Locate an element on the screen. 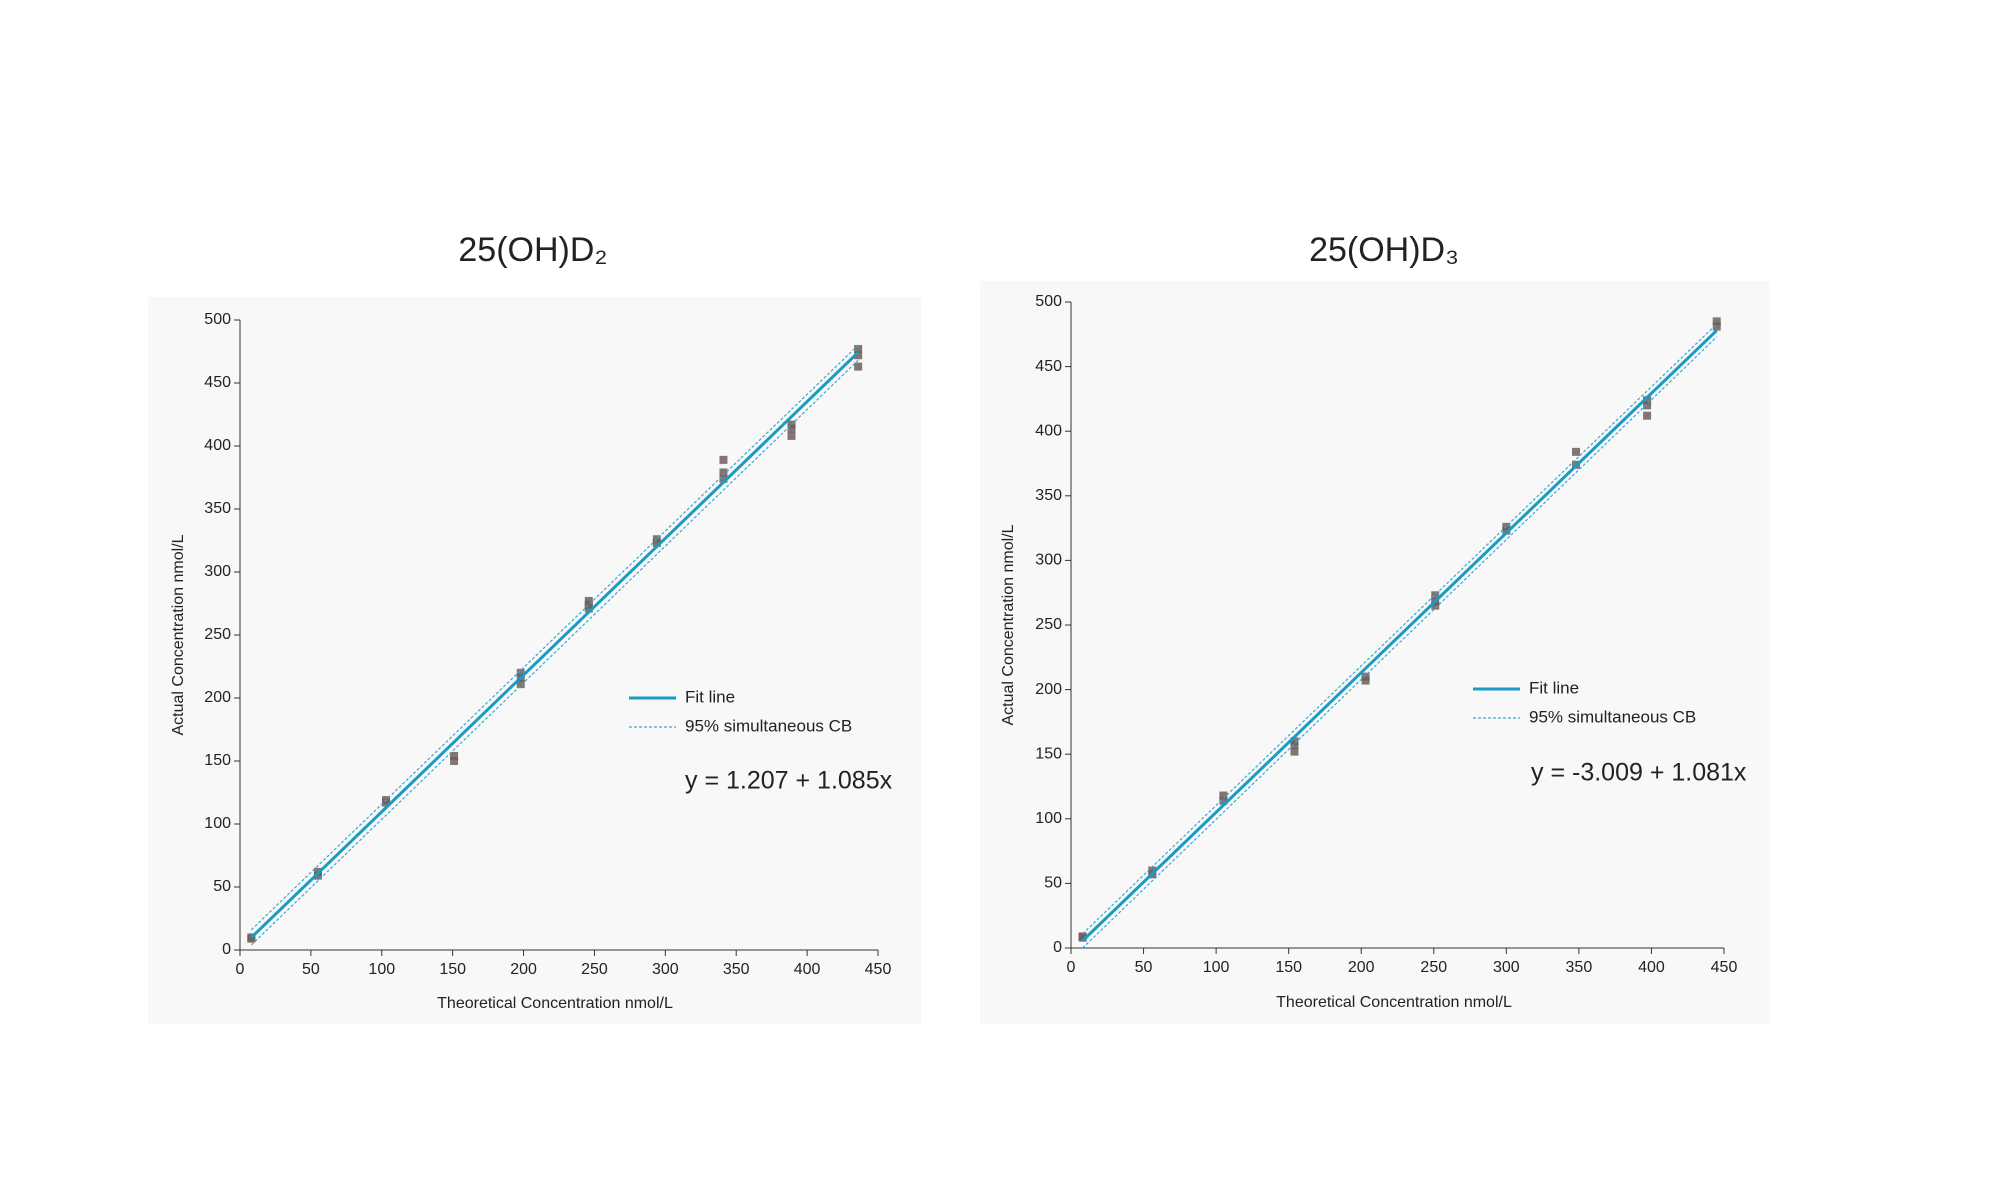 Image resolution: width=2000 pixels, height=1197 pixels. fit-line is located at coordinates (555, 645).